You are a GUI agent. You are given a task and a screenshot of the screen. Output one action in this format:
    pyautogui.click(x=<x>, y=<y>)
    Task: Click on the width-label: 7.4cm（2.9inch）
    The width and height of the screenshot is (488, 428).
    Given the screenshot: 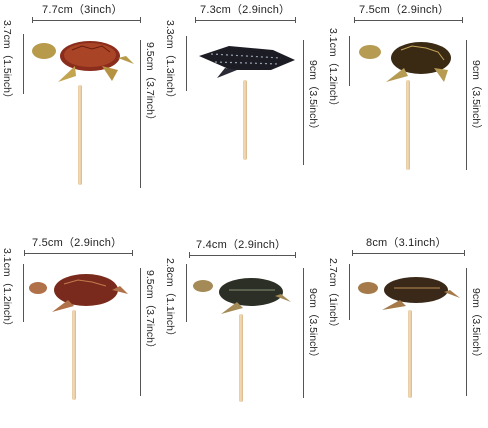 What is the action you would take?
    pyautogui.click(x=241, y=245)
    